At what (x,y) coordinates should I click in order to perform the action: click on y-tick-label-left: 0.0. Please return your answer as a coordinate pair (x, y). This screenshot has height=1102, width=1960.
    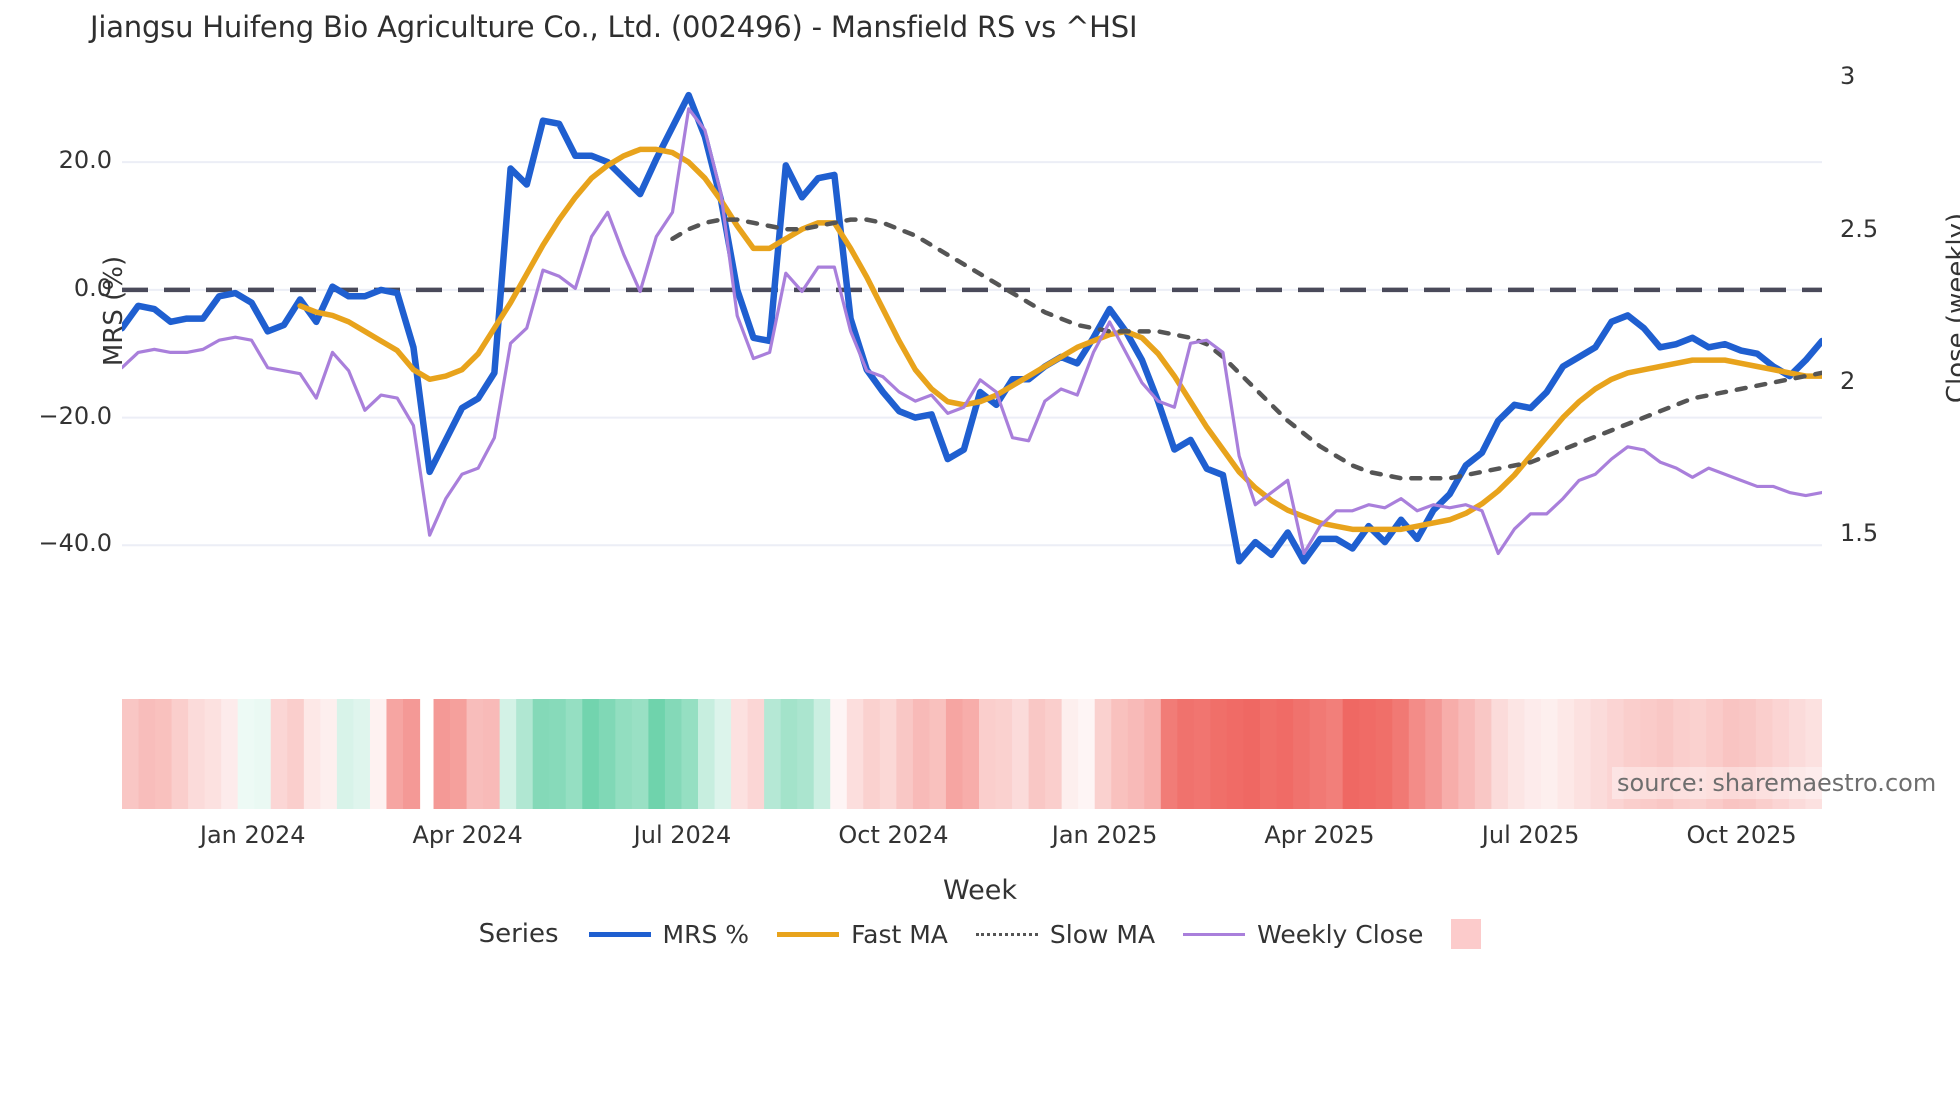
    Looking at the image, I should click on (92, 287).